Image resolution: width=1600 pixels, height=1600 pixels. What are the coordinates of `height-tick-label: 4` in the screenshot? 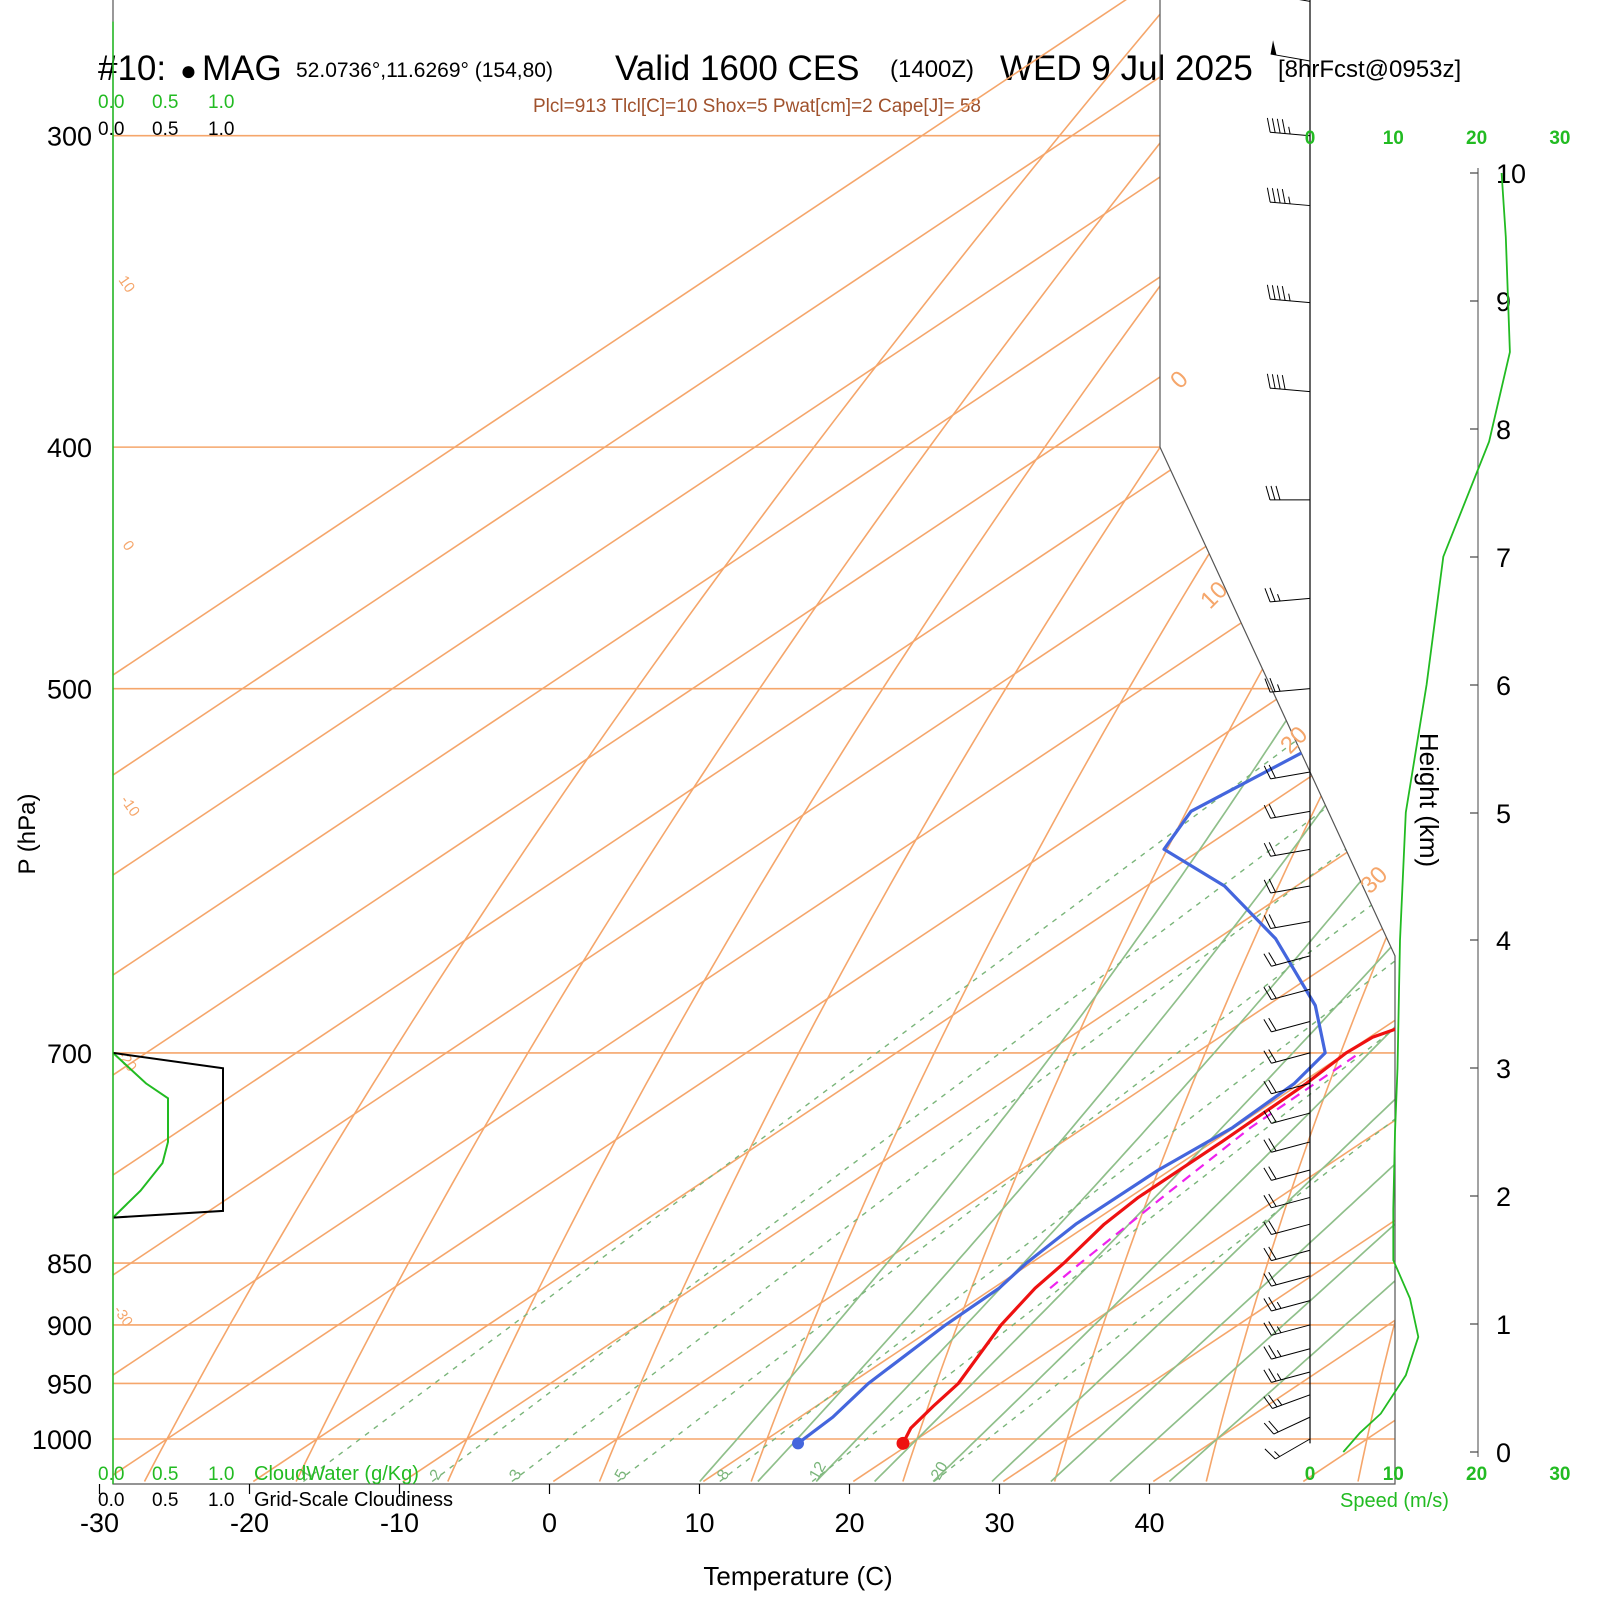 It's located at (1503, 941).